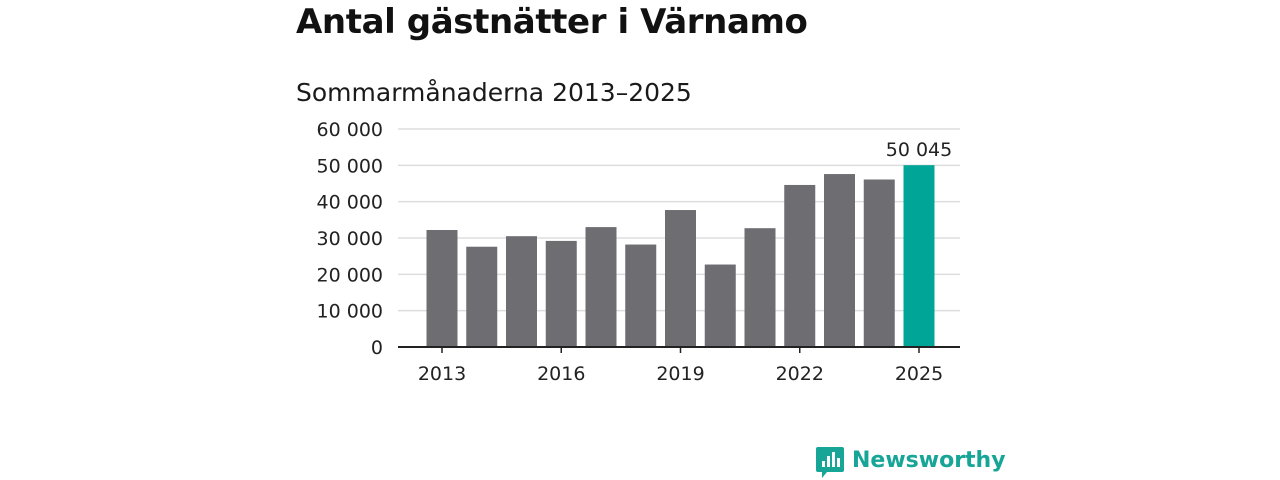 The image size is (1280, 480). What do you see at coordinates (830, 462) in the screenshot?
I see `newsworthy-logo-icon` at bounding box center [830, 462].